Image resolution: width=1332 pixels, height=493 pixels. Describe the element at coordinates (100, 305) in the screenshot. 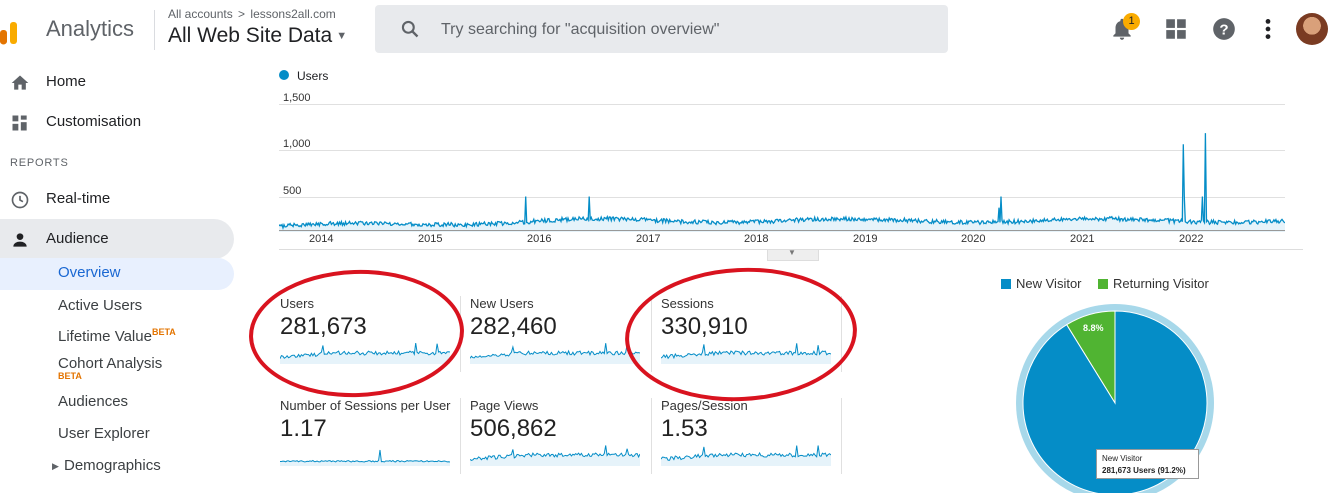

I see `sidebar-subitem-active-users: Active Users` at that location.